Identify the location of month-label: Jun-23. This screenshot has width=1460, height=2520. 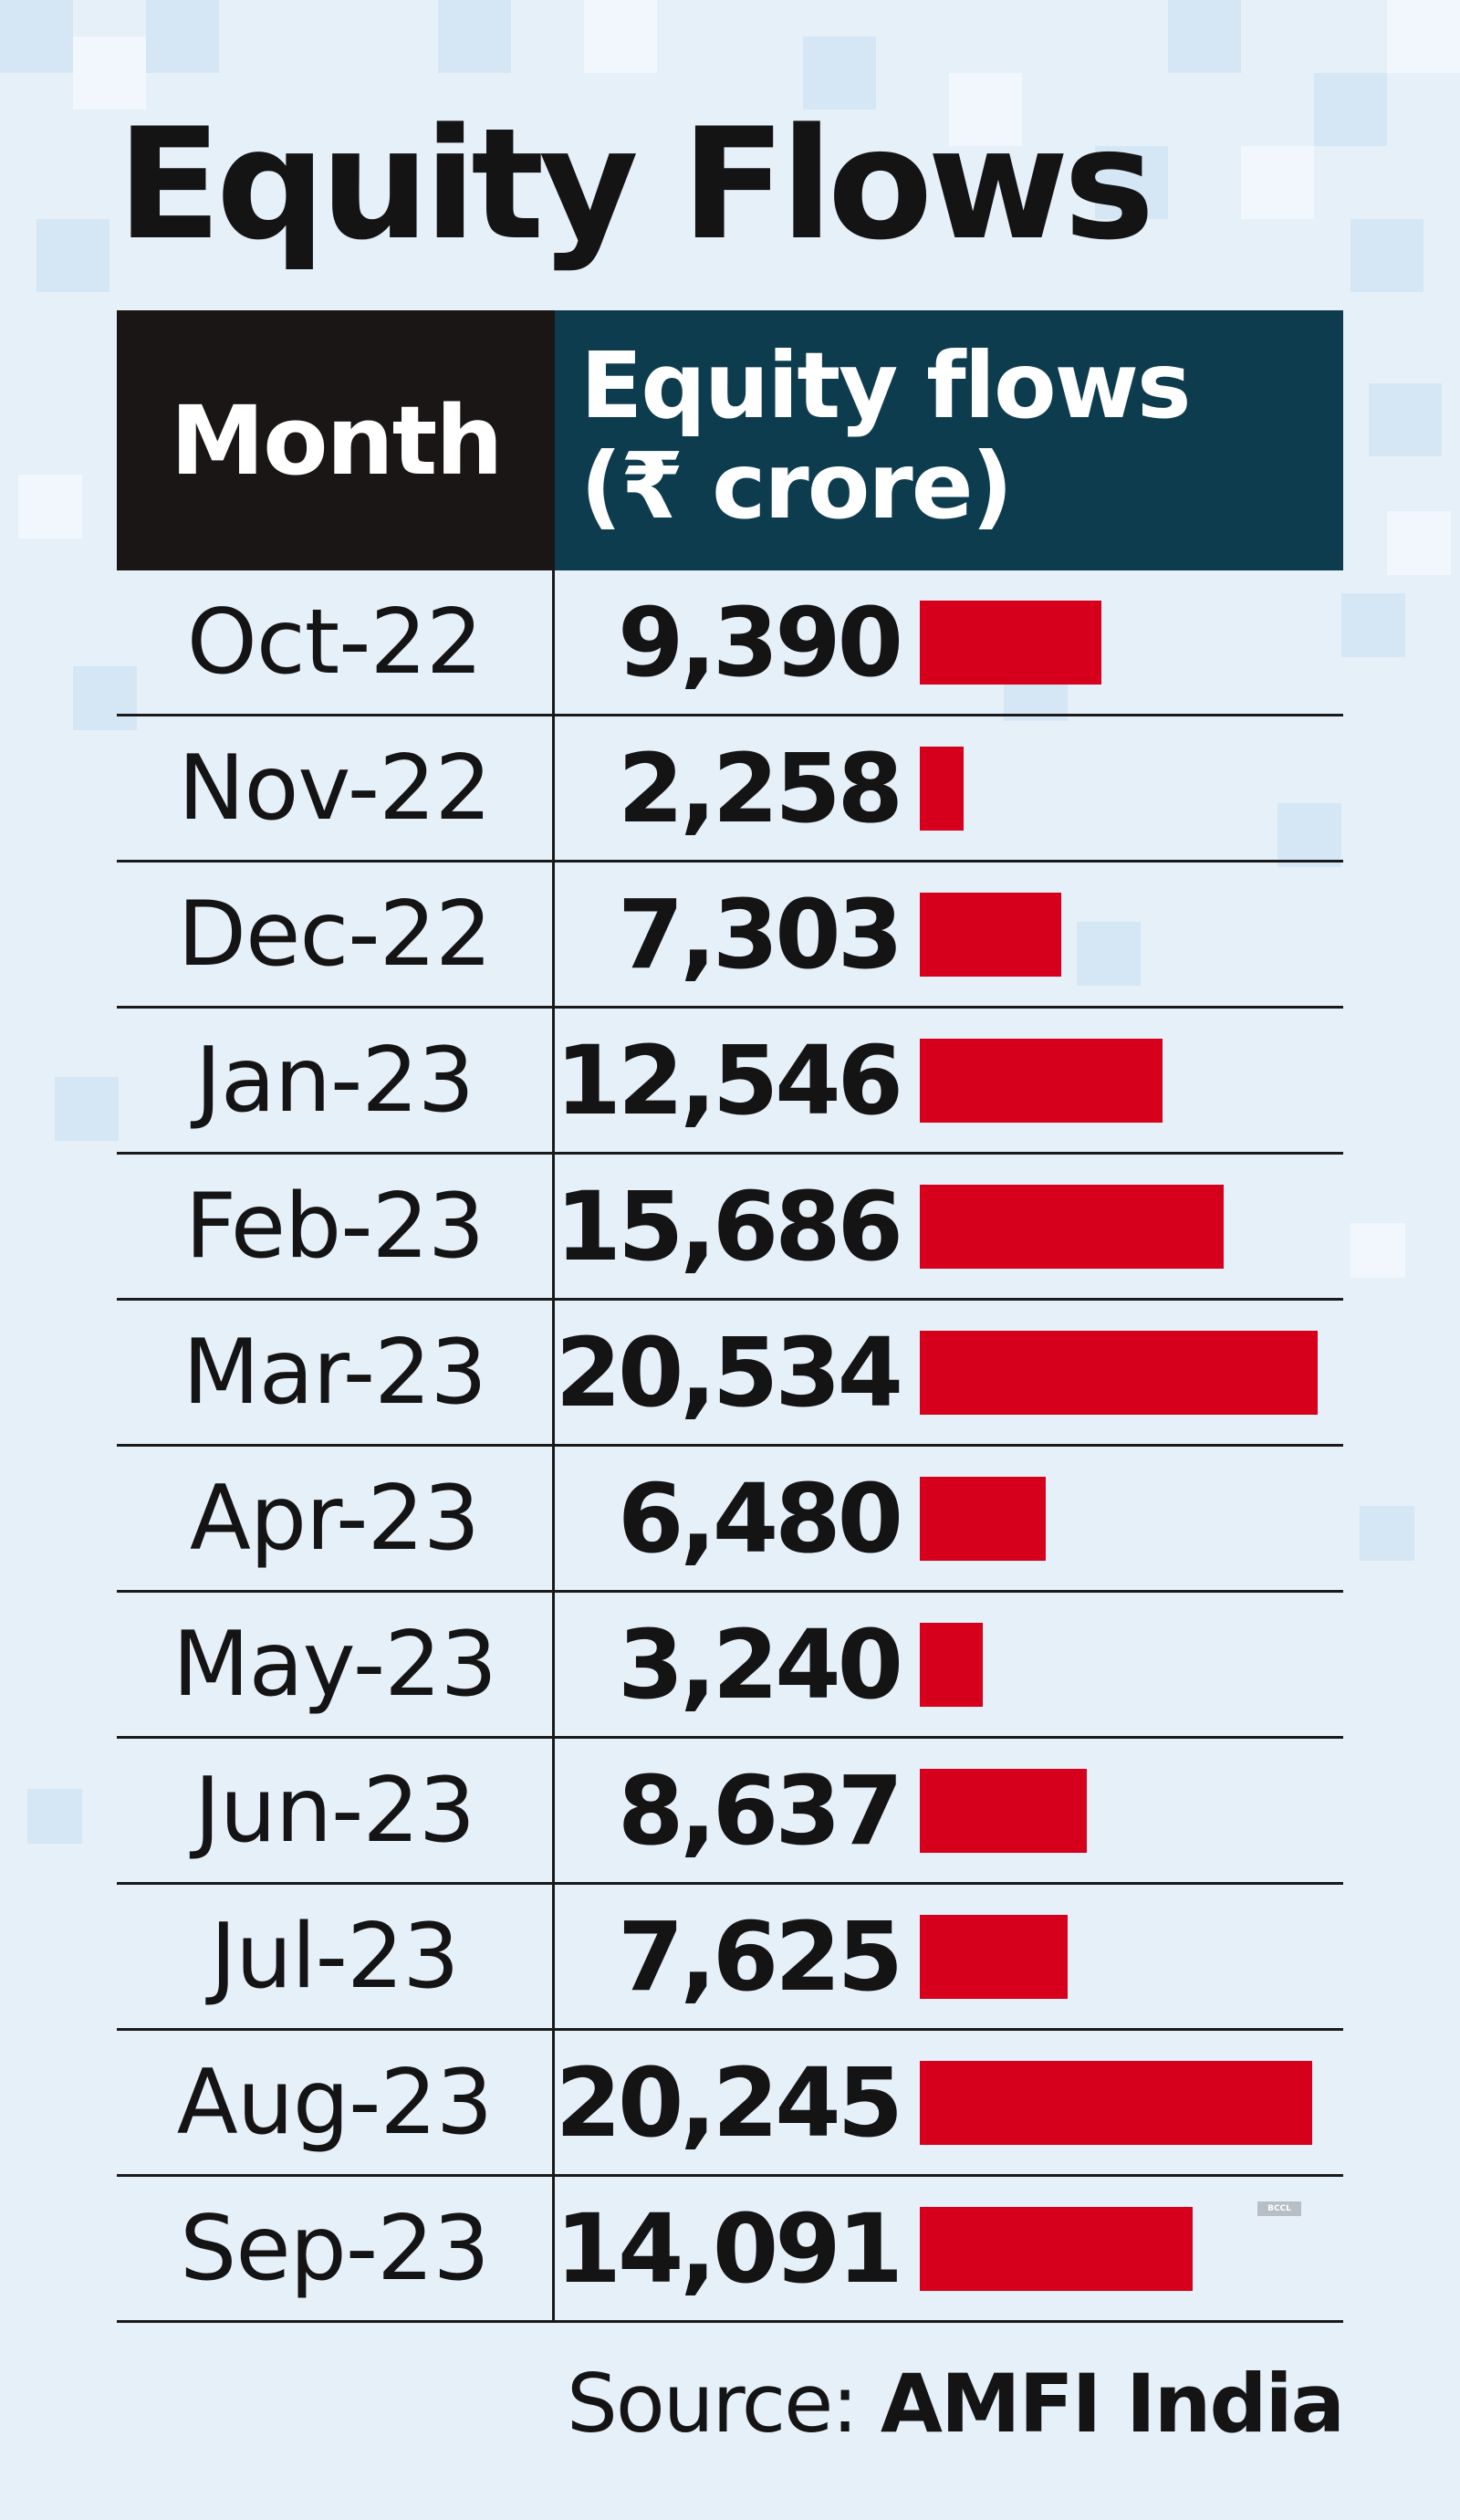
(336, 1810).